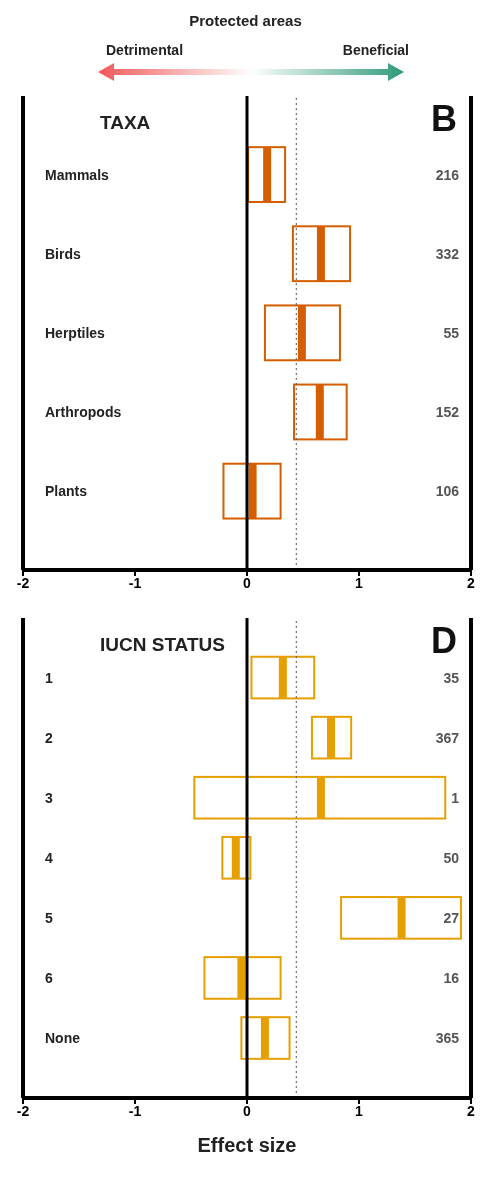 This screenshot has height=1179, width=483. I want to click on y-tick-label: 1, so click(49, 677).